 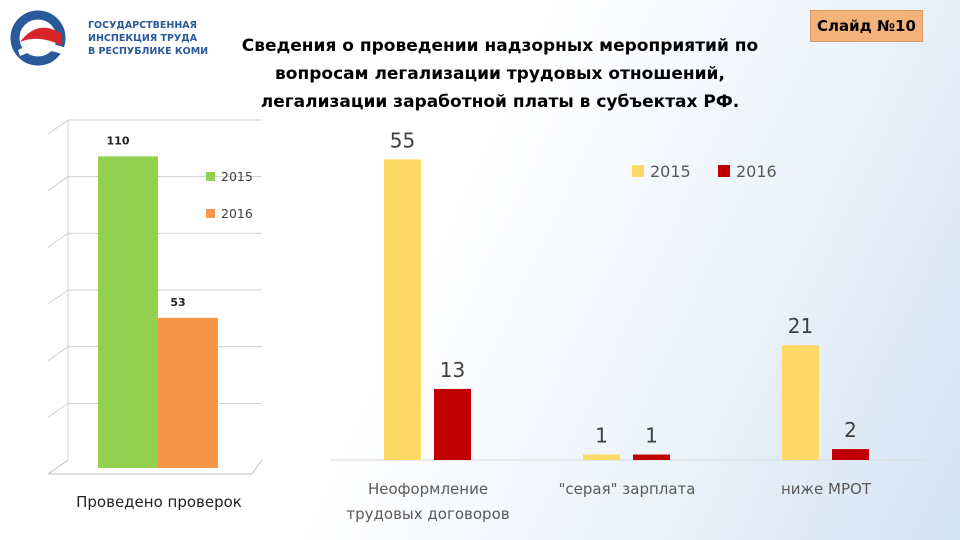 I want to click on category-label: трудовых договоров, so click(x=427, y=514).